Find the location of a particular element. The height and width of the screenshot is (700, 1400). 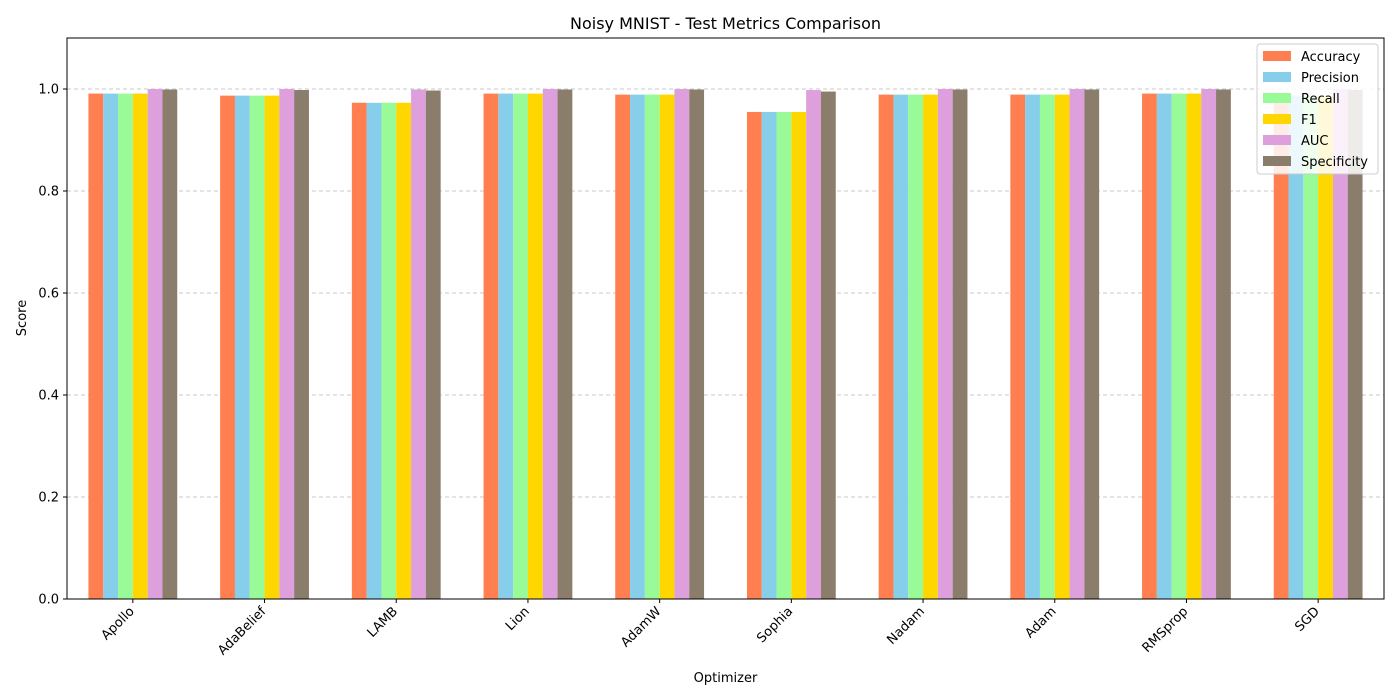

bar-auc-rmsprop is located at coordinates (1209, 344).